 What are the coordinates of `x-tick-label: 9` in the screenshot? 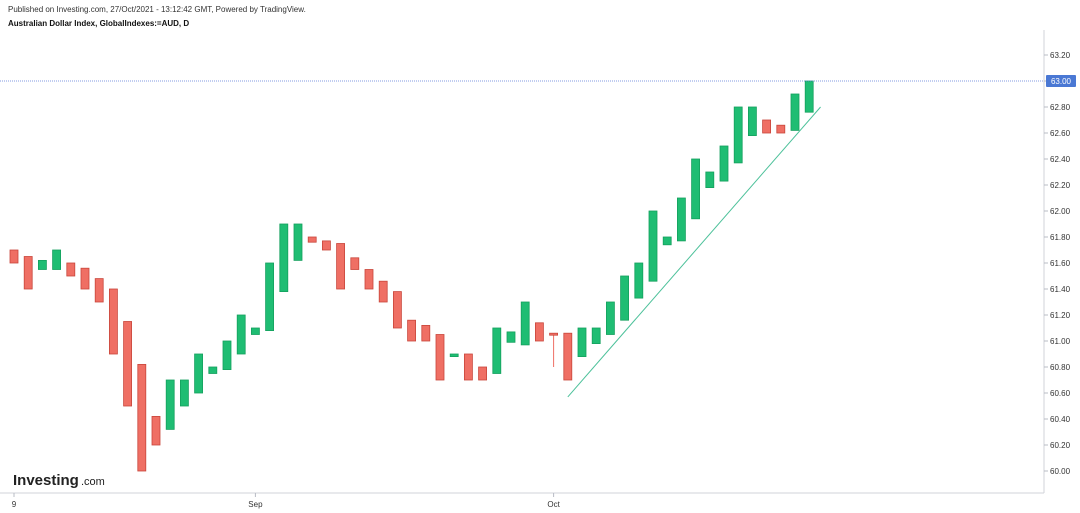 It's located at (14, 504).